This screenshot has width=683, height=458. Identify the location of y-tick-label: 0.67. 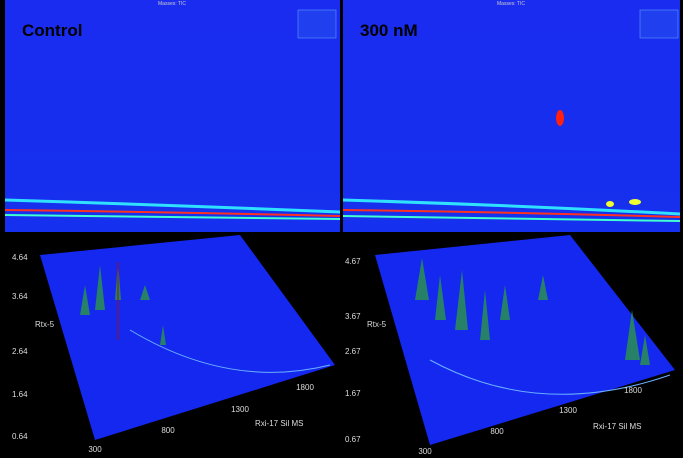
(353, 439).